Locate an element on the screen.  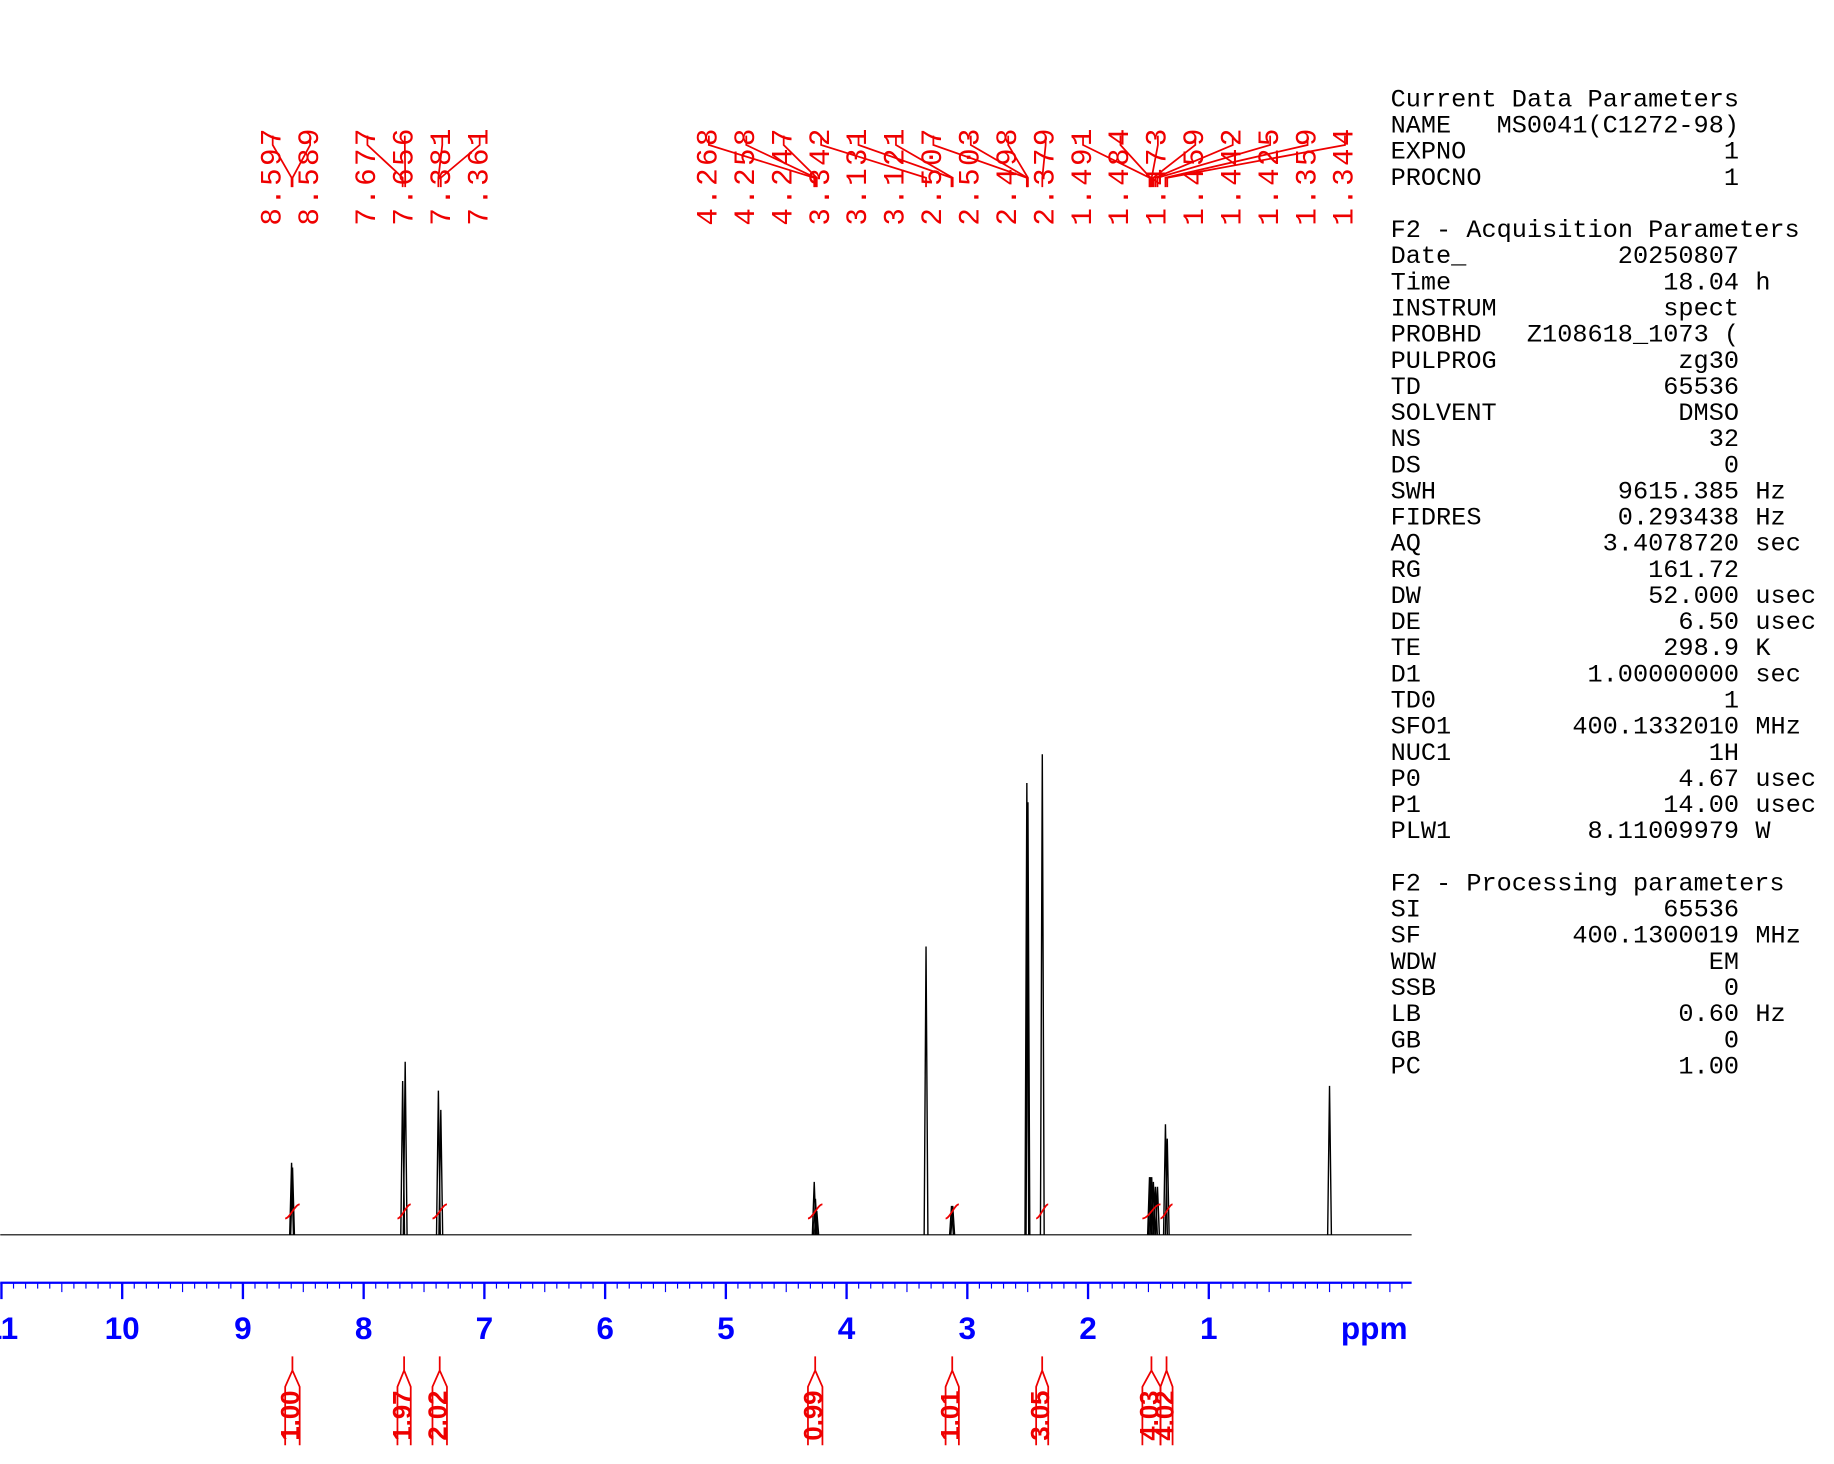
parameter-name: DS is located at coordinates (1406, 465).